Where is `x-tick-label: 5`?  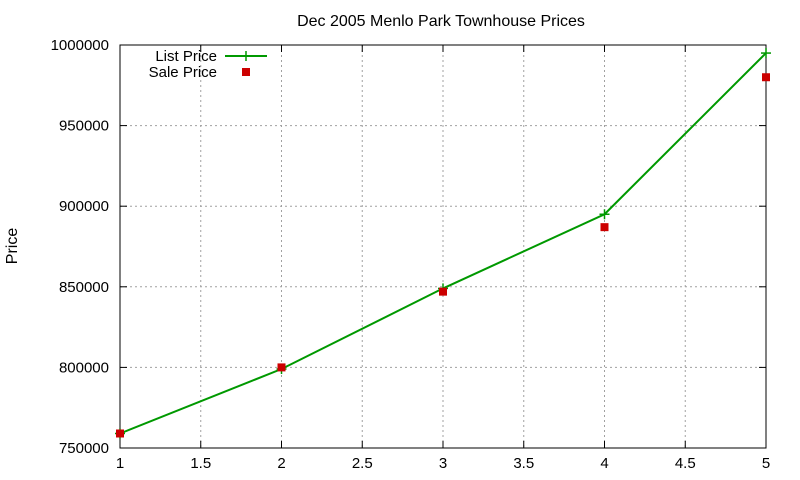
x-tick-label: 5 is located at coordinates (766, 463).